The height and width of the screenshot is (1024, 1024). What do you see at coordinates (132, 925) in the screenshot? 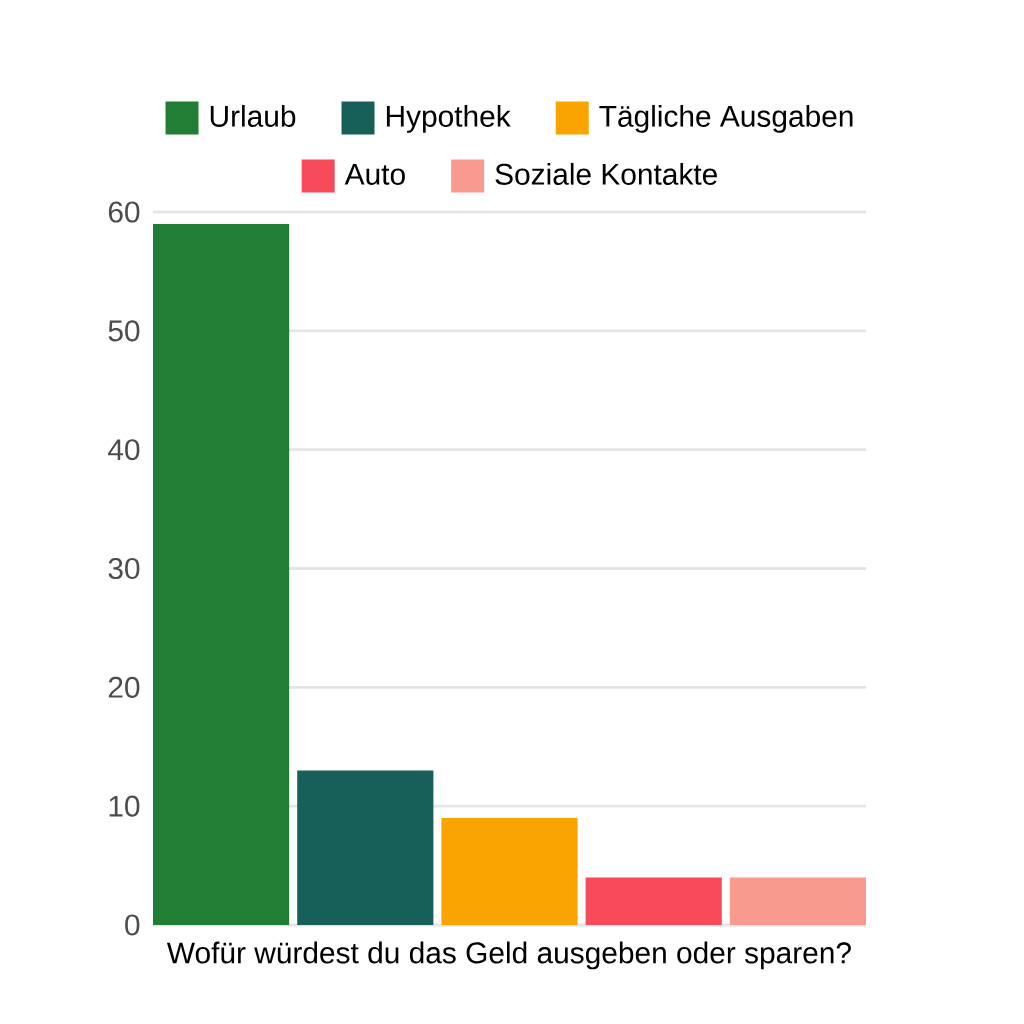
I see `y-tick-label: 0` at bounding box center [132, 925].